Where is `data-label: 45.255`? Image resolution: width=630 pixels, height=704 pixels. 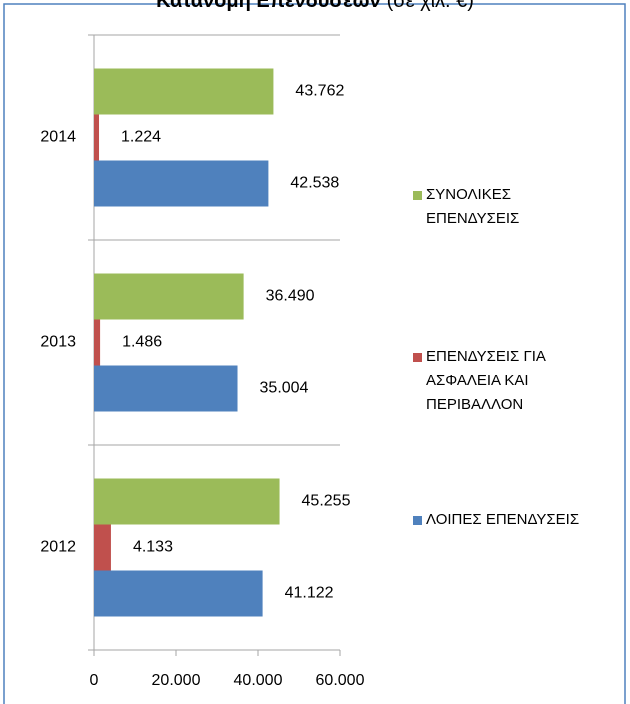
data-label: 45.255 is located at coordinates (326, 501).